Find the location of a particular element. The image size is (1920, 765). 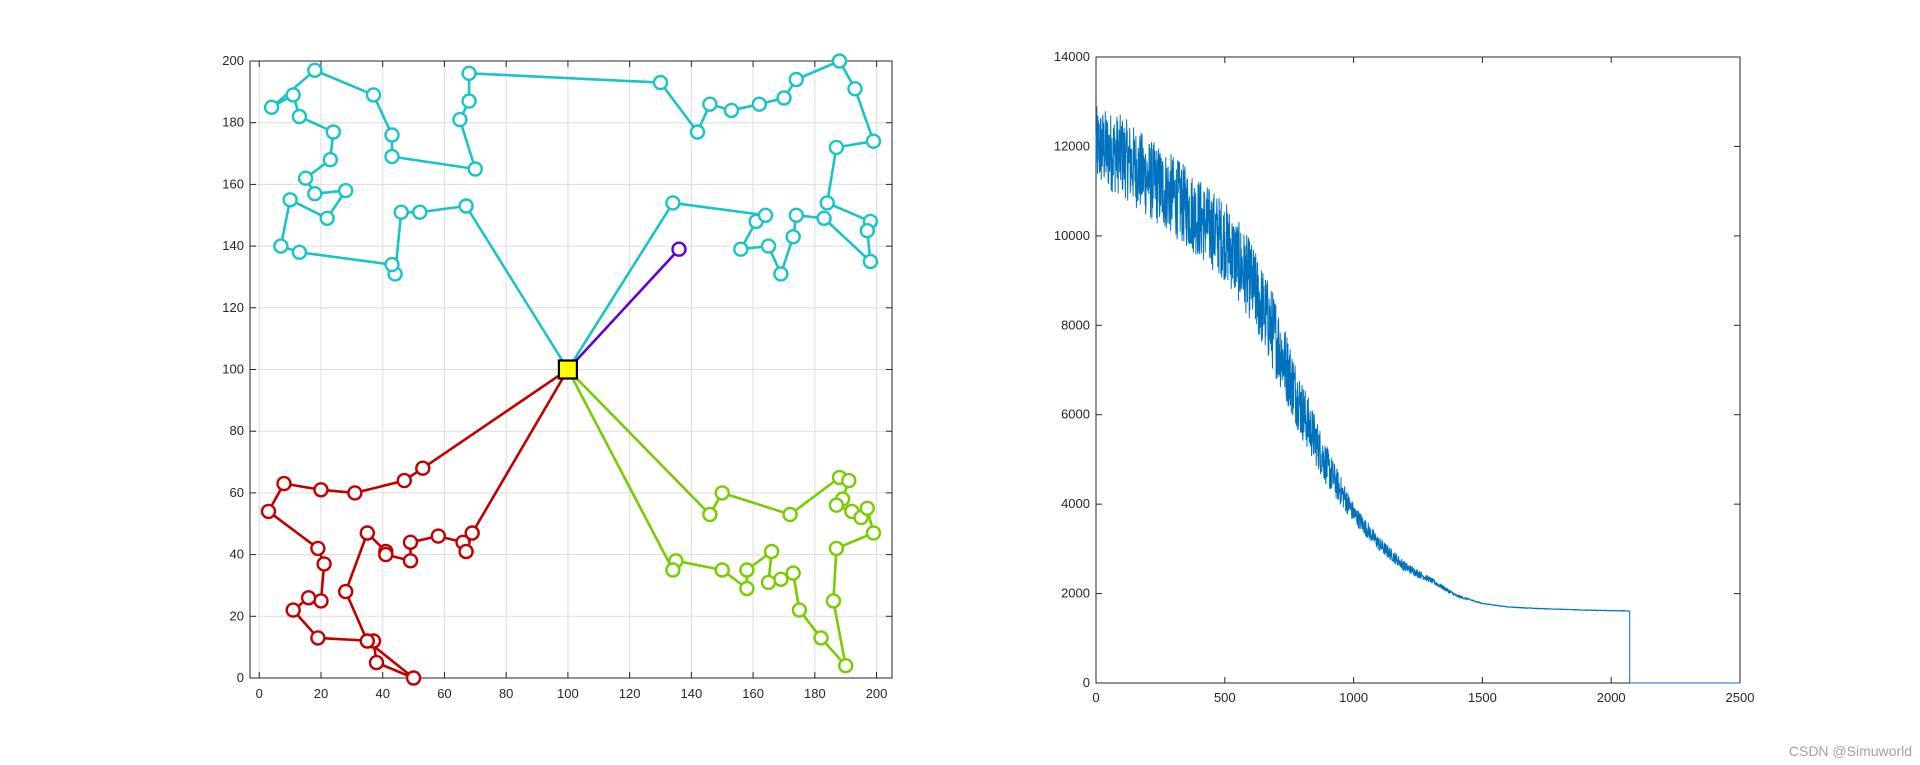

x-tick-label: 2500 is located at coordinates (1740, 697).